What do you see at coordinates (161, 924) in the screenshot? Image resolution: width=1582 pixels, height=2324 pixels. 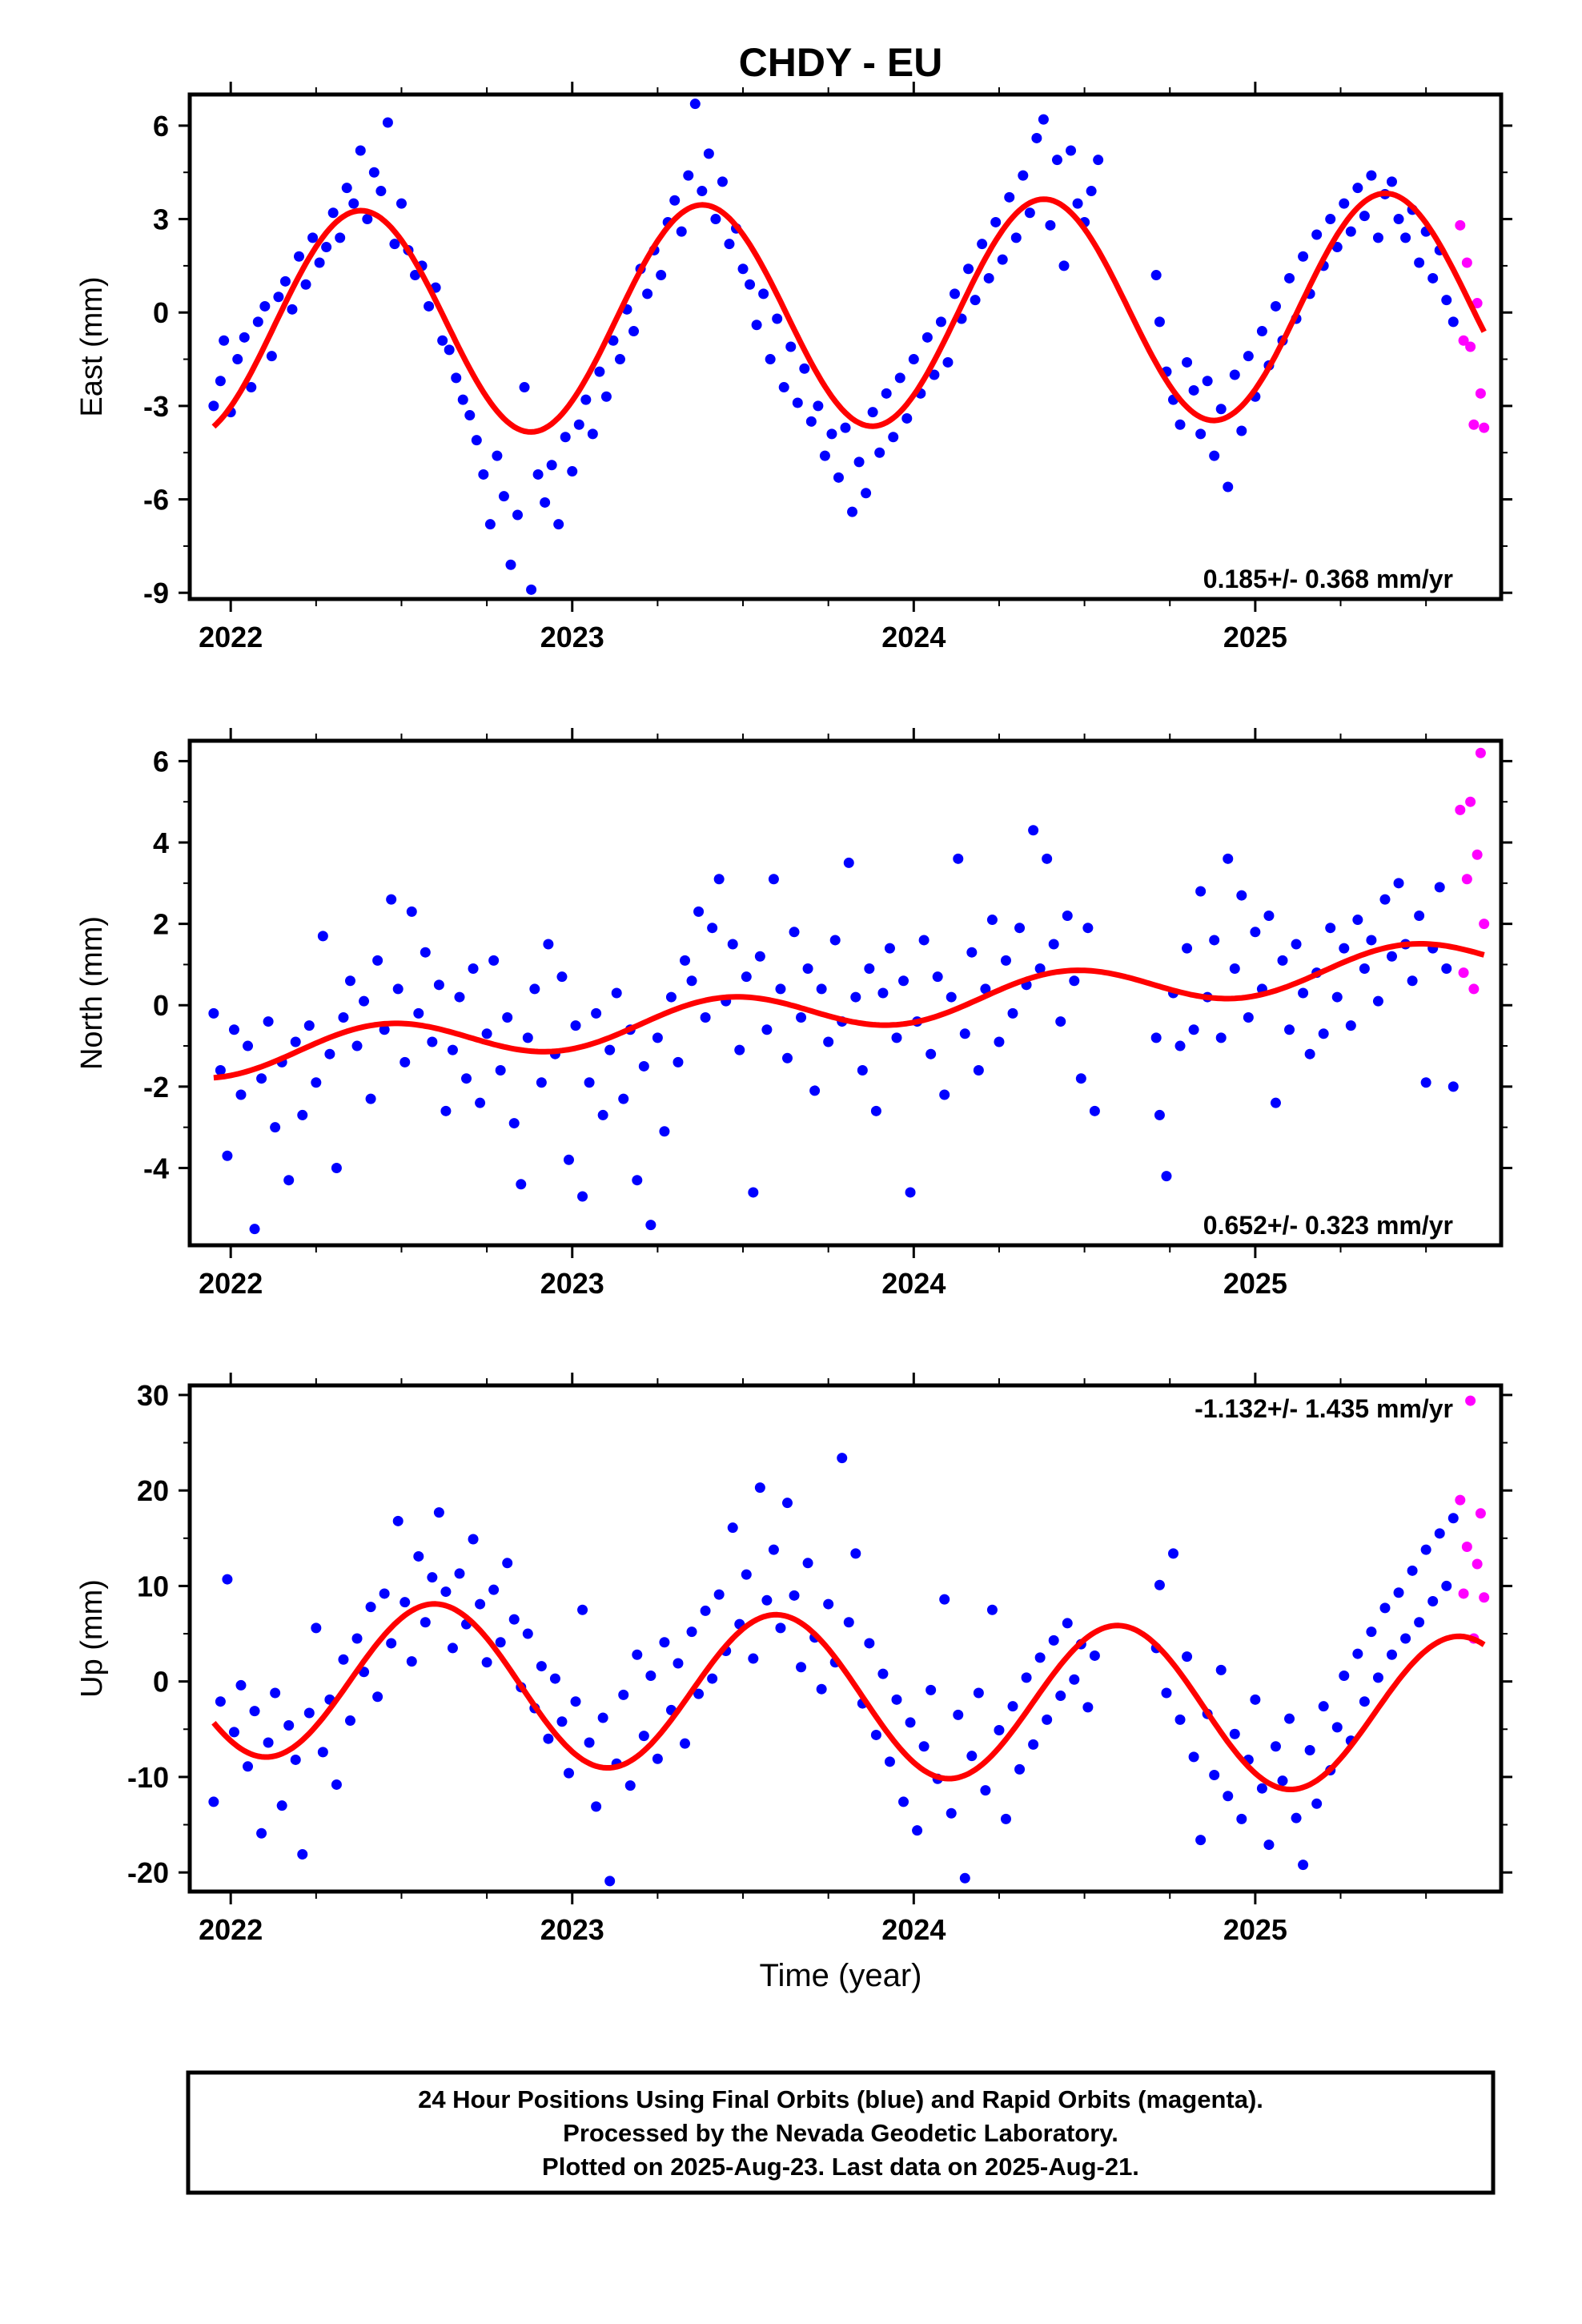 I see `north-y-tick-label: 2` at bounding box center [161, 924].